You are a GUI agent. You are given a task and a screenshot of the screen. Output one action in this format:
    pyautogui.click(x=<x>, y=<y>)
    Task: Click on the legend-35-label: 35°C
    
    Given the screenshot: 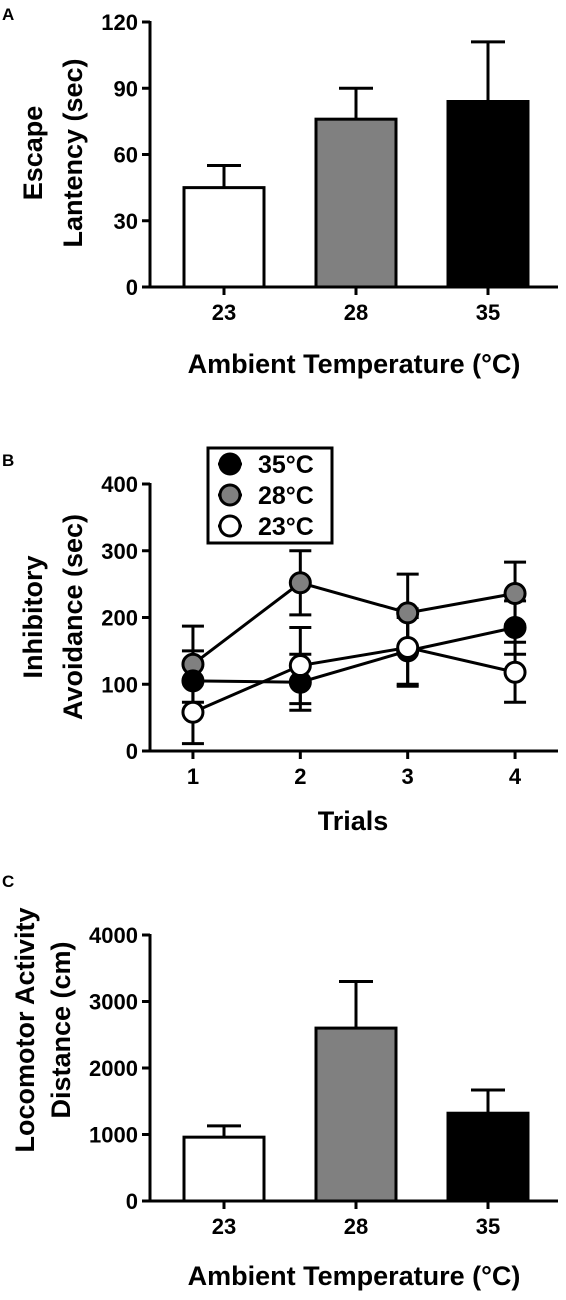 What is the action you would take?
    pyautogui.click(x=286, y=465)
    